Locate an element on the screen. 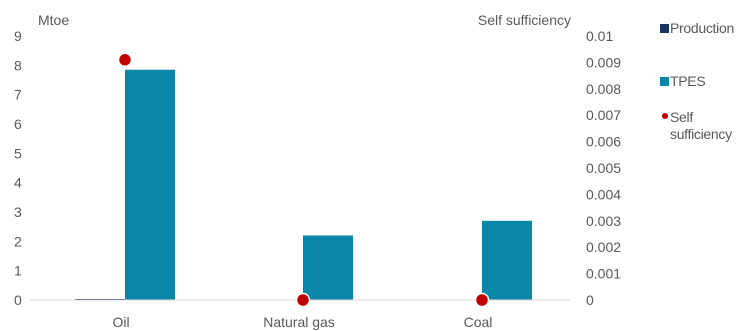 The height and width of the screenshot is (331, 736). legend-item-tpes: TPES is located at coordinates (698, 81).